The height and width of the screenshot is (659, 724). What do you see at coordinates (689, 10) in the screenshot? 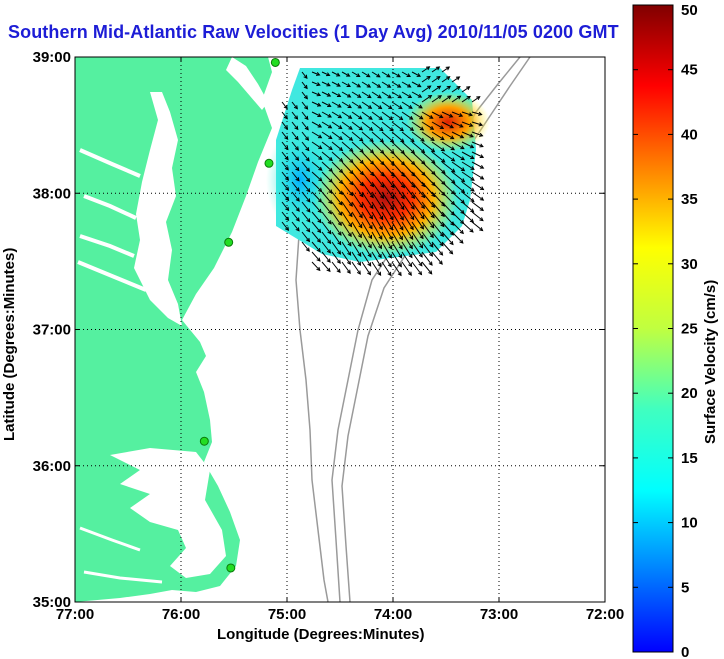
I see `colorbar-tick-label: 50` at bounding box center [689, 10].